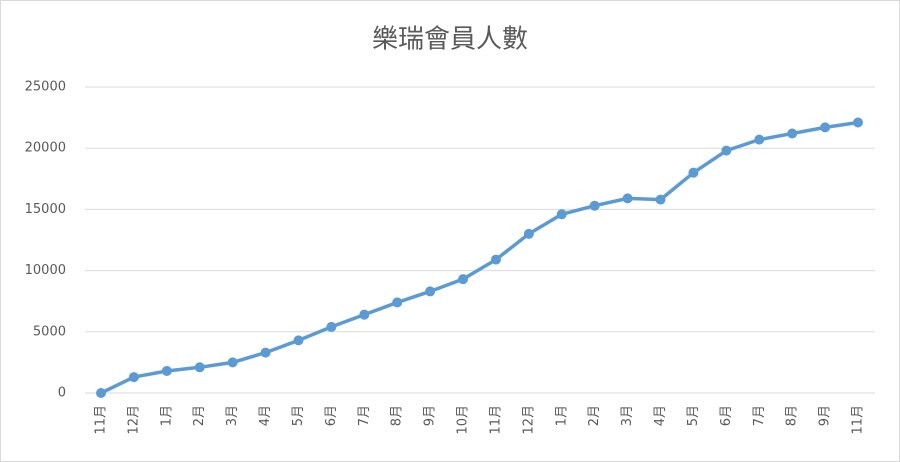 This screenshot has width=900, height=462. Describe the element at coordinates (49, 331) in the screenshot. I see `y-tick-label: 5000` at that location.